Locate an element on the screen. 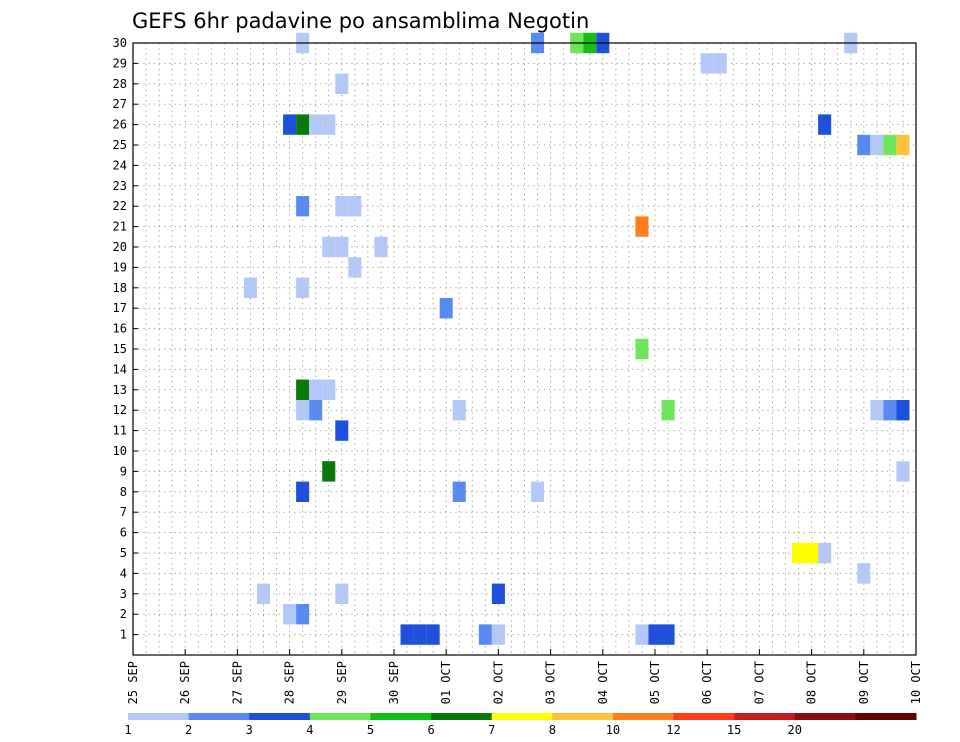 The height and width of the screenshot is (742, 960). colorbar-label: 2 is located at coordinates (188, 730).